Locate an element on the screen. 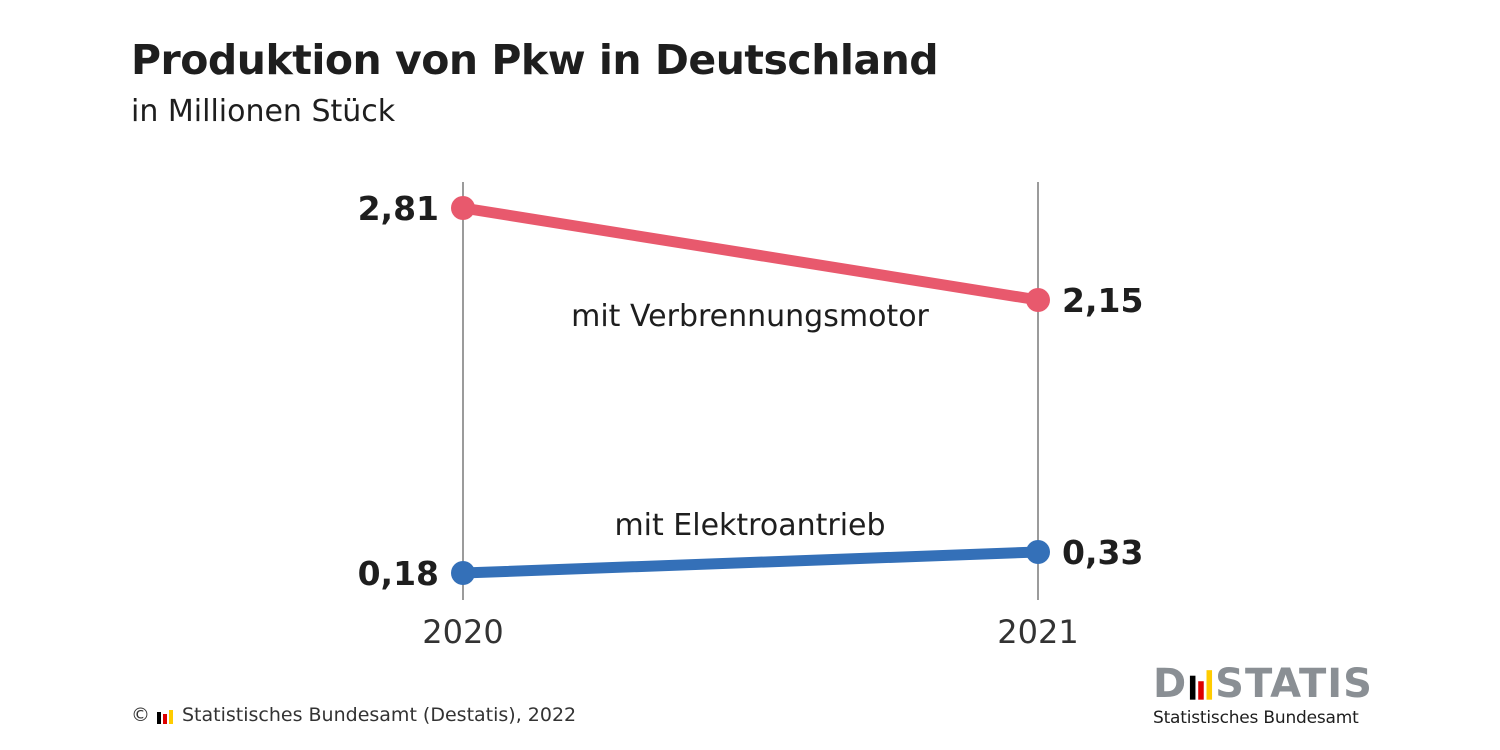 This screenshot has height=750, width=1500. wordmark-prefix: D is located at coordinates (1170, 684).